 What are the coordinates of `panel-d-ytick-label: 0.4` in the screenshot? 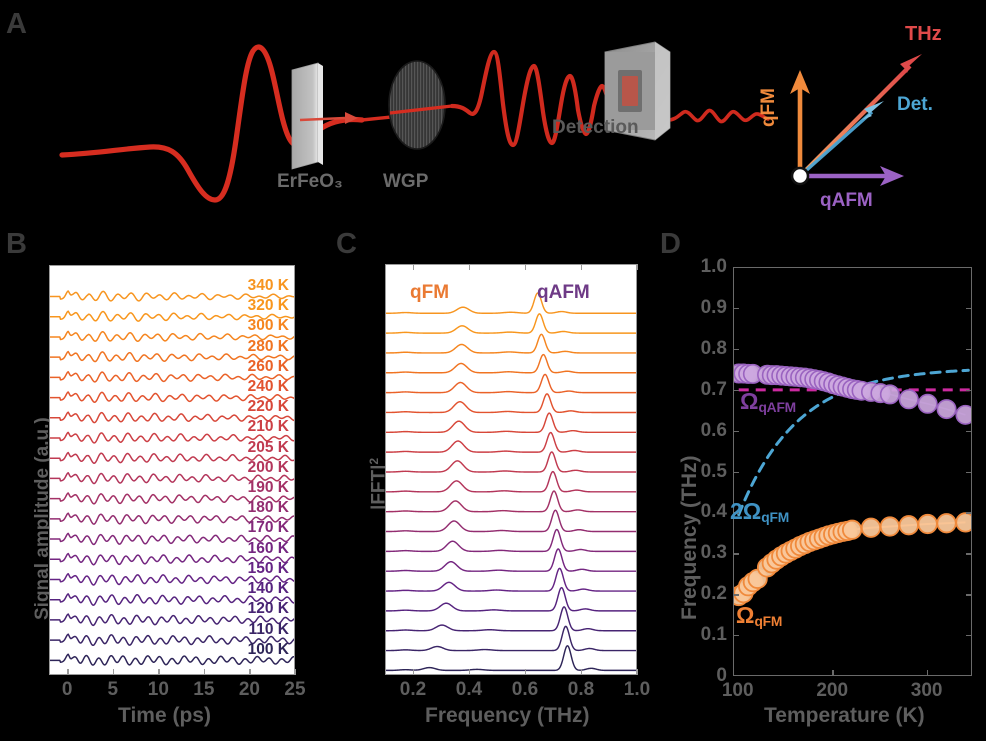 It's located at (713, 512).